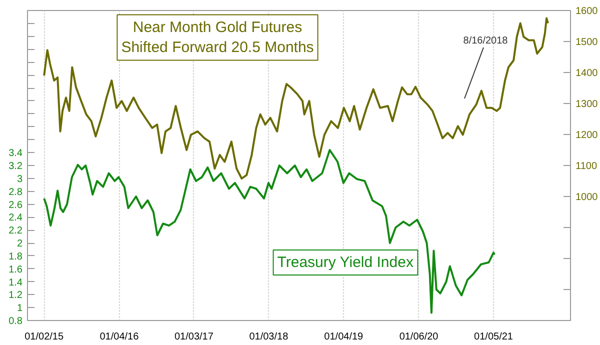 This screenshot has height=345, width=600. I want to click on x-tick-label: 01/06/20, so click(419, 337).